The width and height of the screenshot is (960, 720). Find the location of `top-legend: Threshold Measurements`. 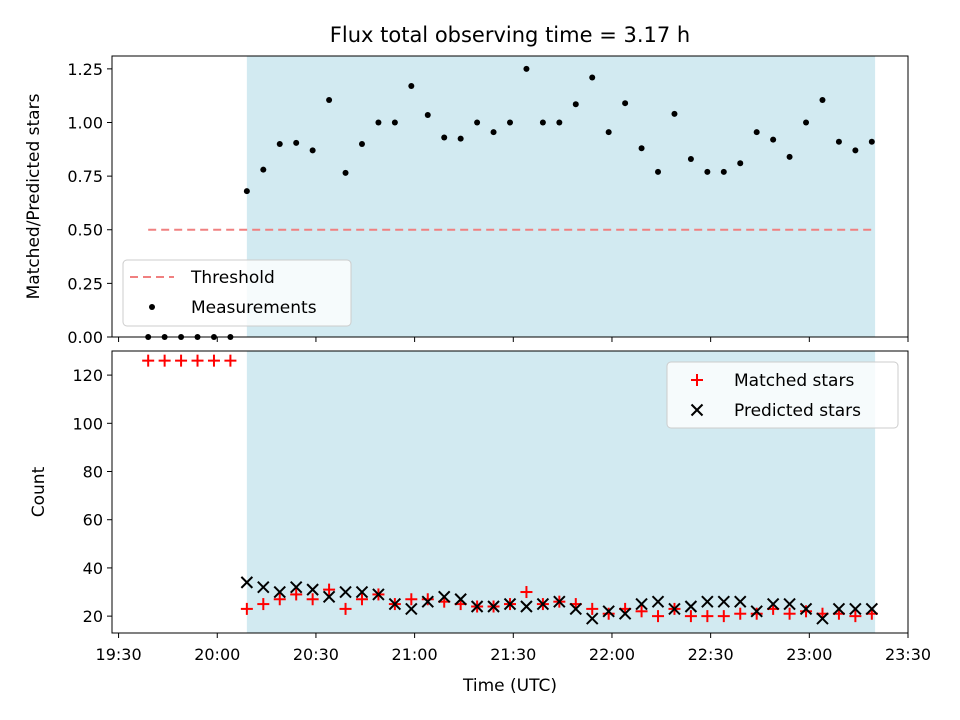

top-legend: Threshold Measurements is located at coordinates (237, 293).